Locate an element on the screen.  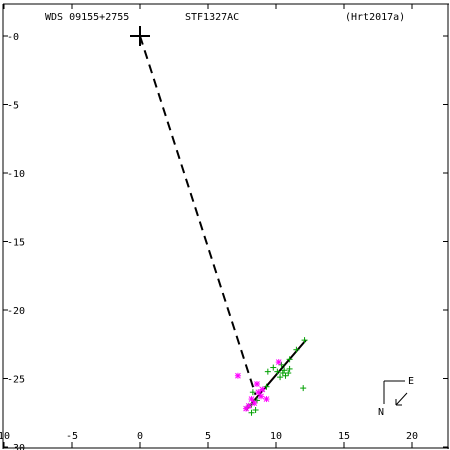
y-tick-label: -5 is located at coordinates (13, 106).